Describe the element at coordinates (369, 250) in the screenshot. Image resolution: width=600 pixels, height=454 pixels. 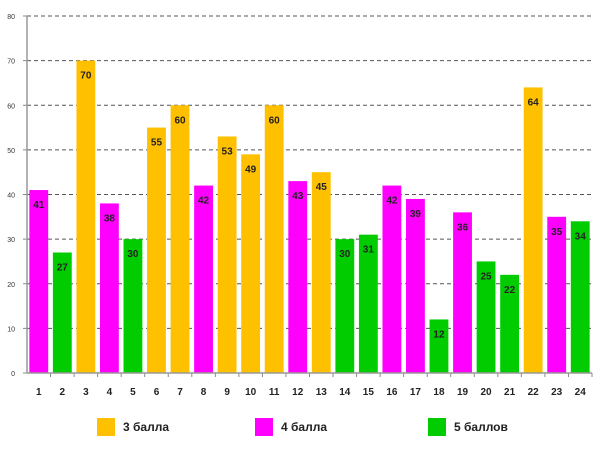
I see `data-label: 31` at that location.